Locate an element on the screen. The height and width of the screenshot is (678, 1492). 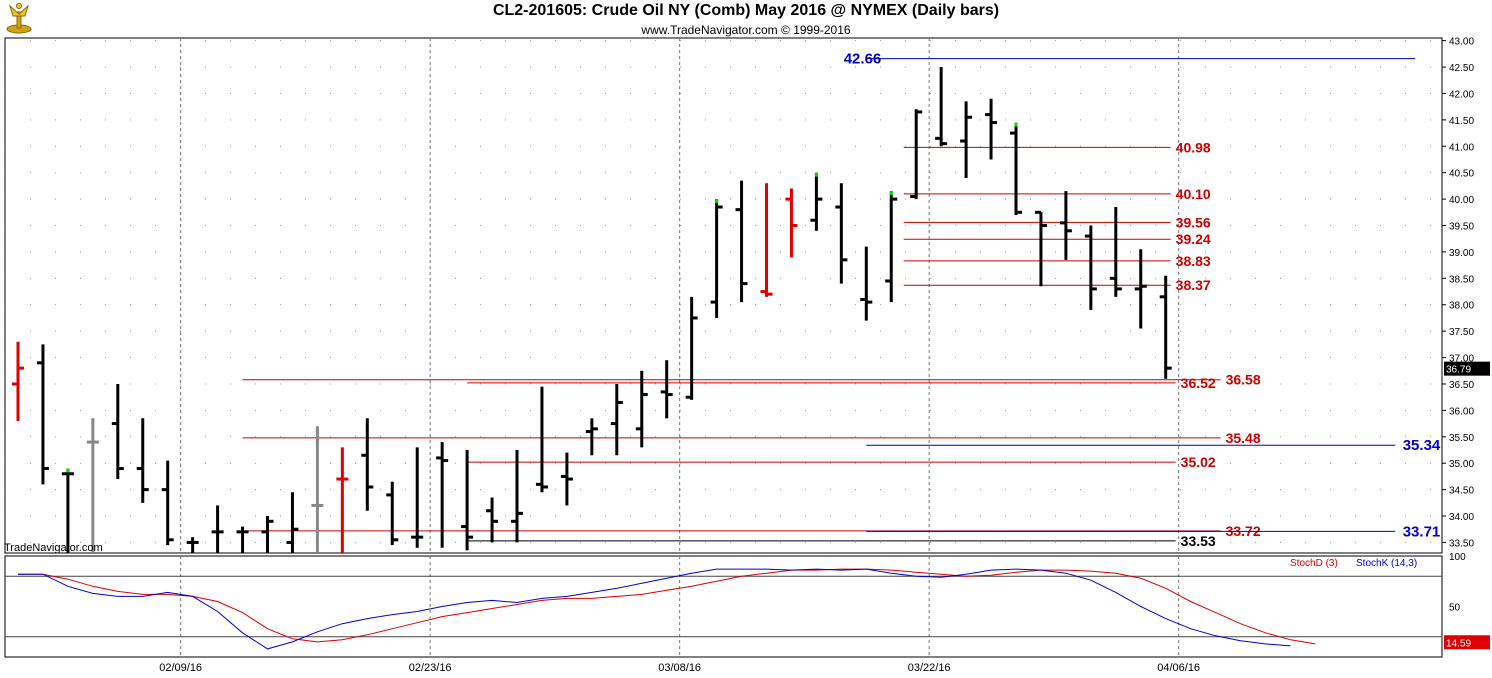
y-tick-label: 37.00 is located at coordinates (1461, 359).